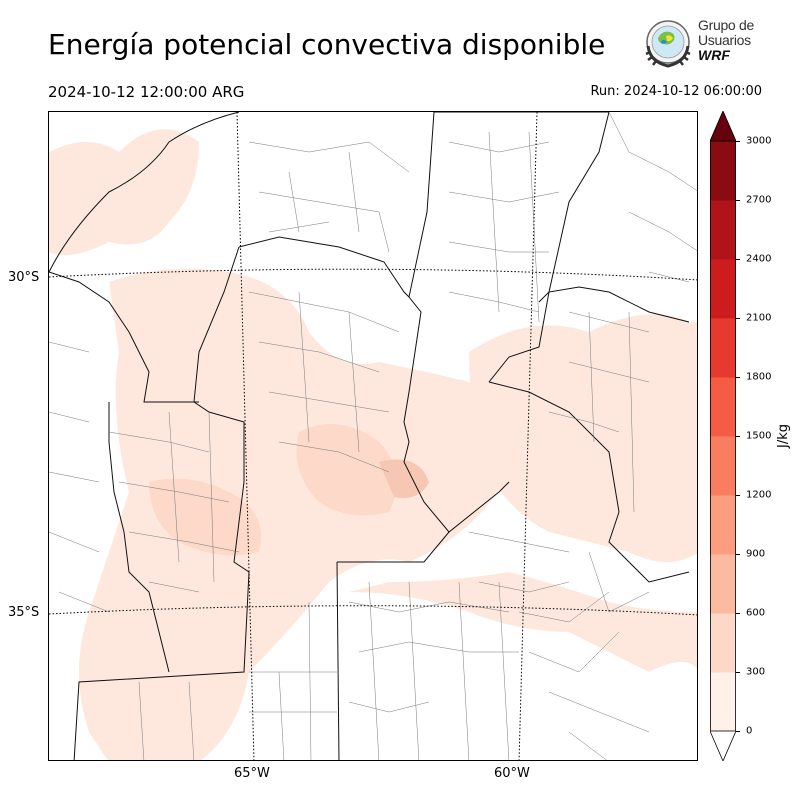 This screenshot has width=800, height=800. I want to click on colorbar-frame, so click(723, 436).